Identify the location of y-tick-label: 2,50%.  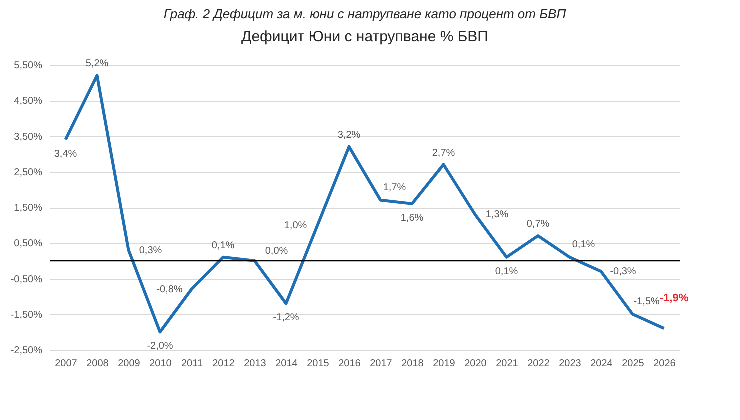
(28, 172).